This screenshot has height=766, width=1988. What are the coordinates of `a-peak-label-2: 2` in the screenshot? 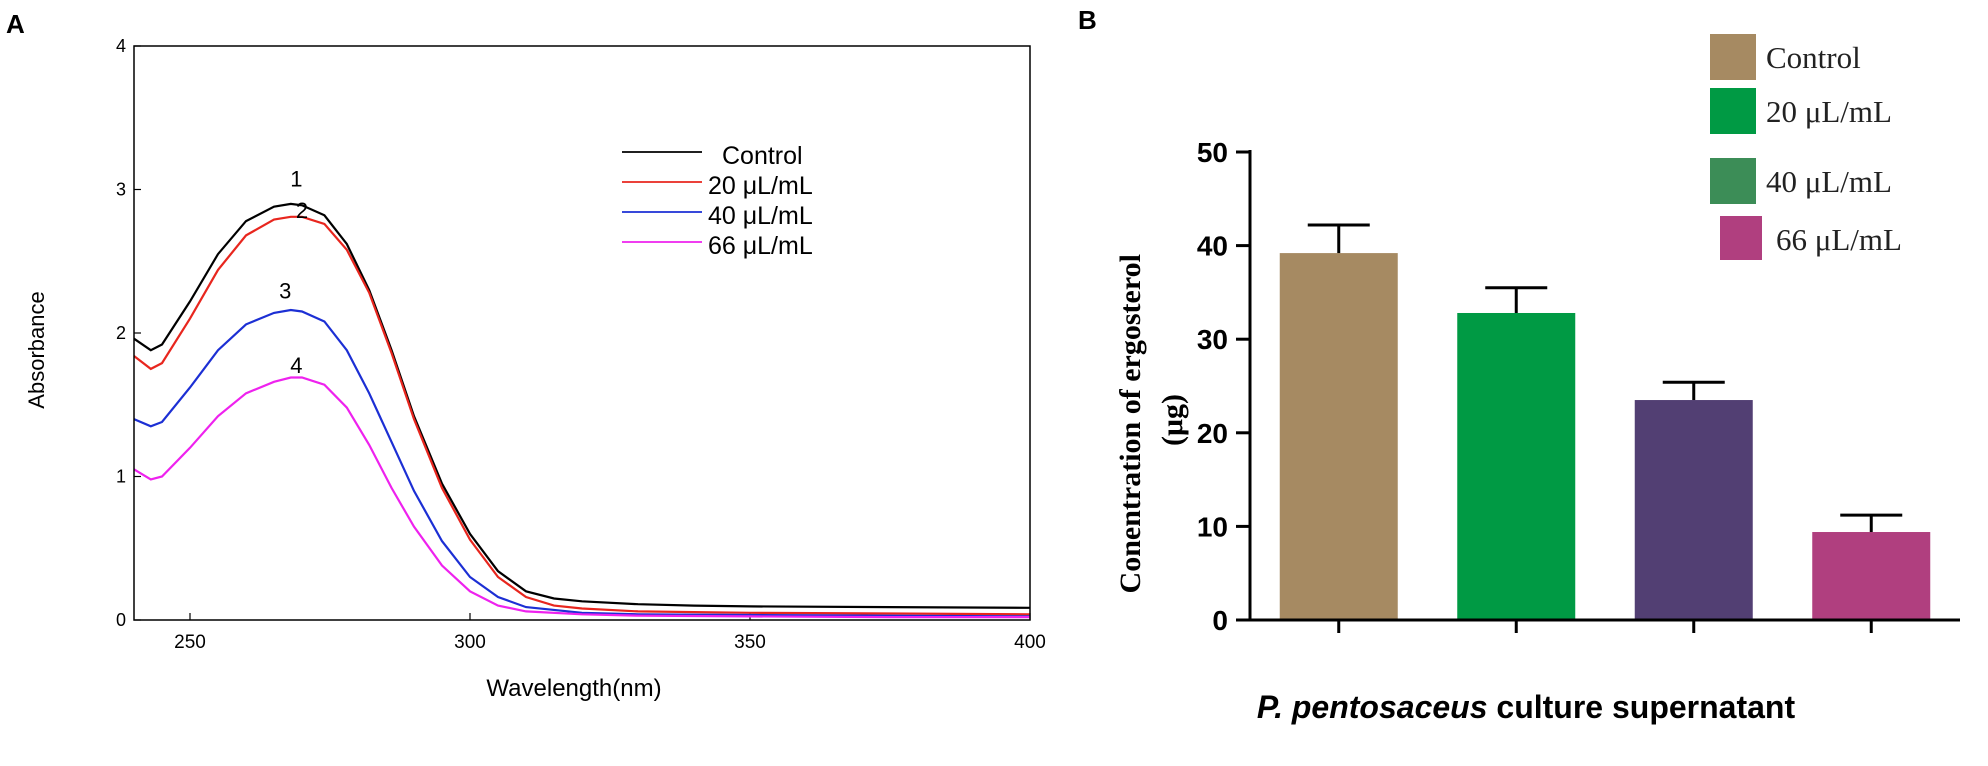 It's located at (302, 210).